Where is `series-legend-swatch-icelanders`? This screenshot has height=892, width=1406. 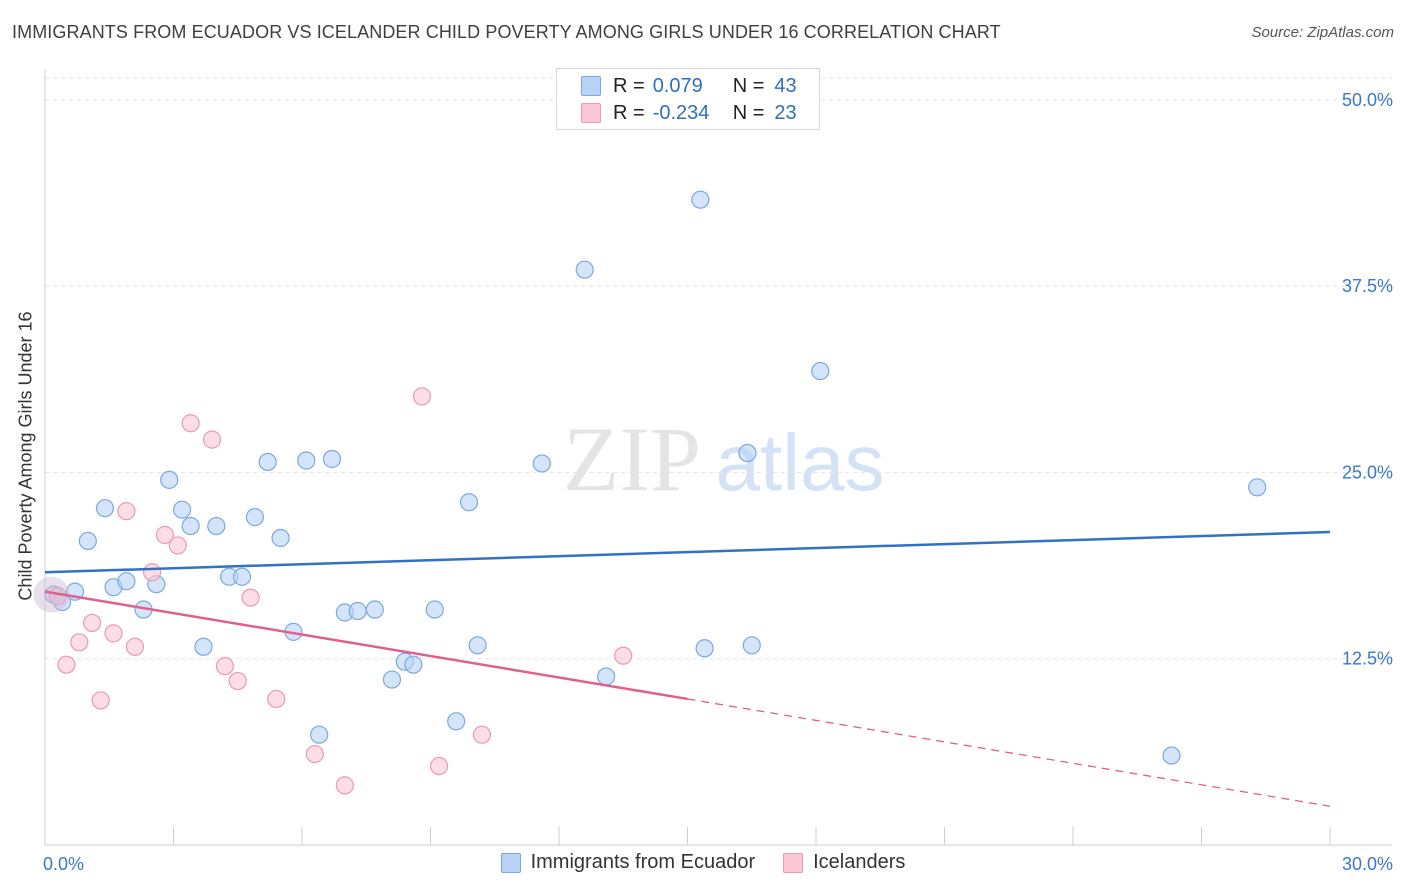
series-legend-swatch-icelanders is located at coordinates (793, 862).